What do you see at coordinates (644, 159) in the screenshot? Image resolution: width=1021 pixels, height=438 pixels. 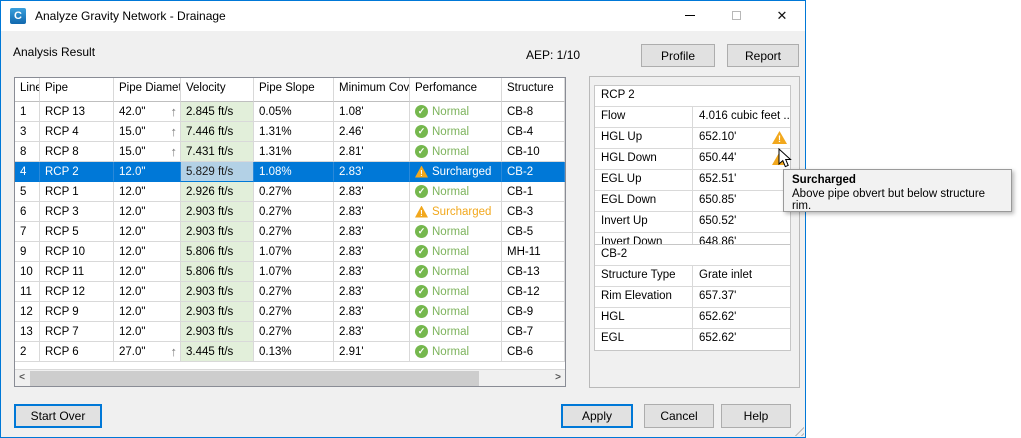 I see `detail-label: HGL Down` at bounding box center [644, 159].